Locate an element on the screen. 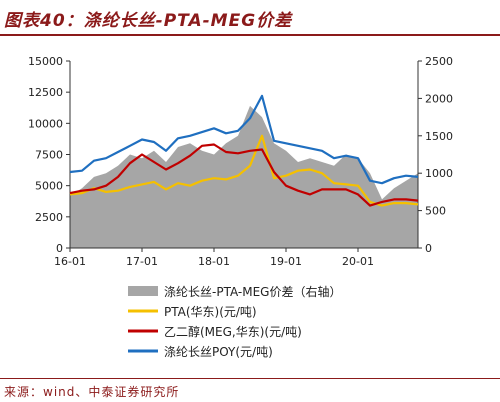 The width and height of the screenshot is (500, 402). x-tick-label: 17-01 is located at coordinates (142, 261).